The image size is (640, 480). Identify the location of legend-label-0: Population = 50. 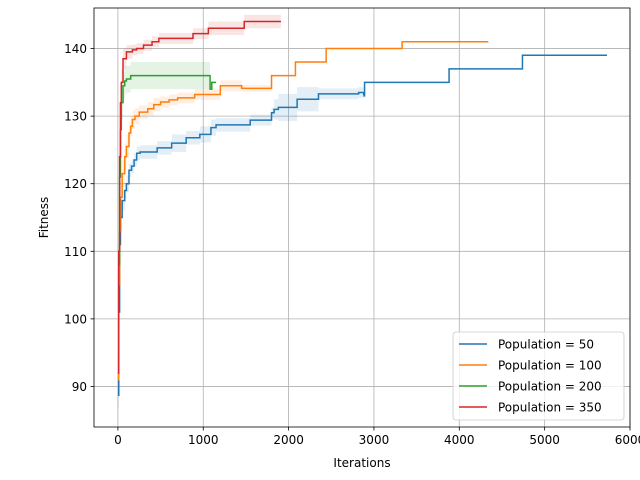
(546, 345).